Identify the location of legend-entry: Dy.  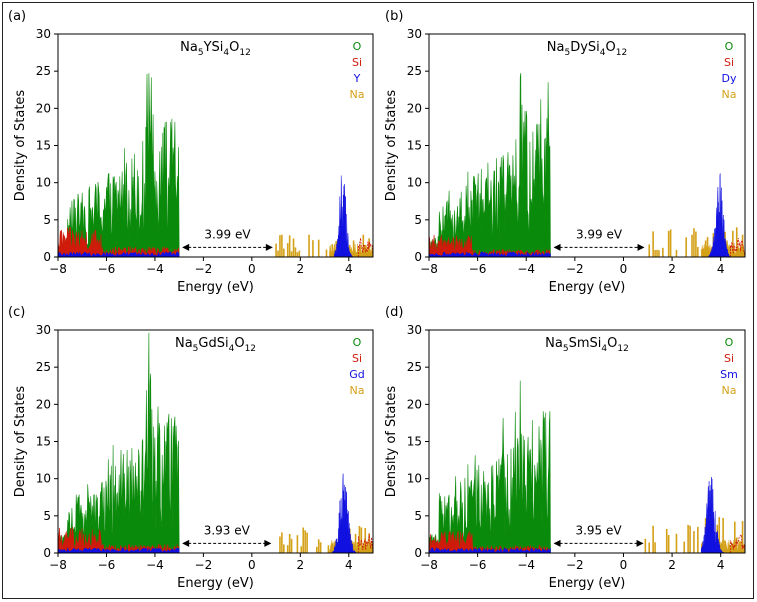
(729, 78).